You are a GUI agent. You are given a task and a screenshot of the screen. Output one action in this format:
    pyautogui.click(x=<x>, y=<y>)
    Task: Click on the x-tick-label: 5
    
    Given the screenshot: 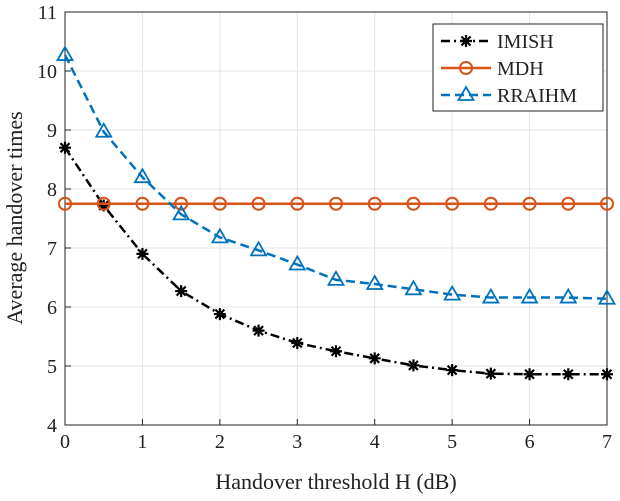 What is the action you would take?
    pyautogui.click(x=452, y=442)
    